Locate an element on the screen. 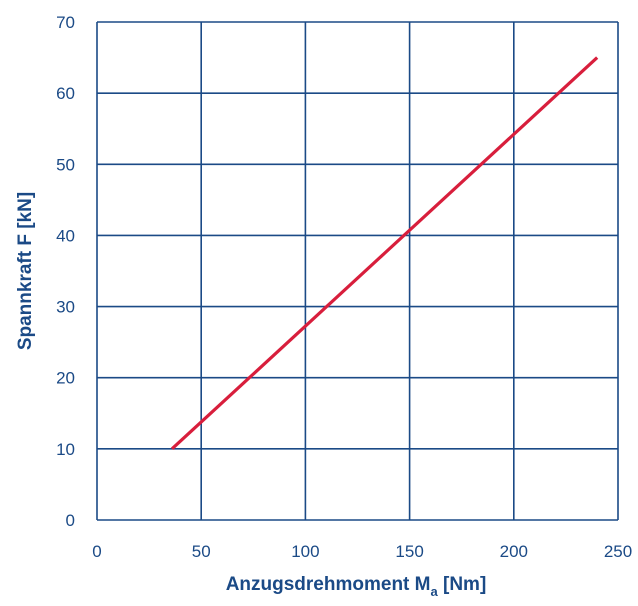  x-tick-label: 50 is located at coordinates (201, 551).